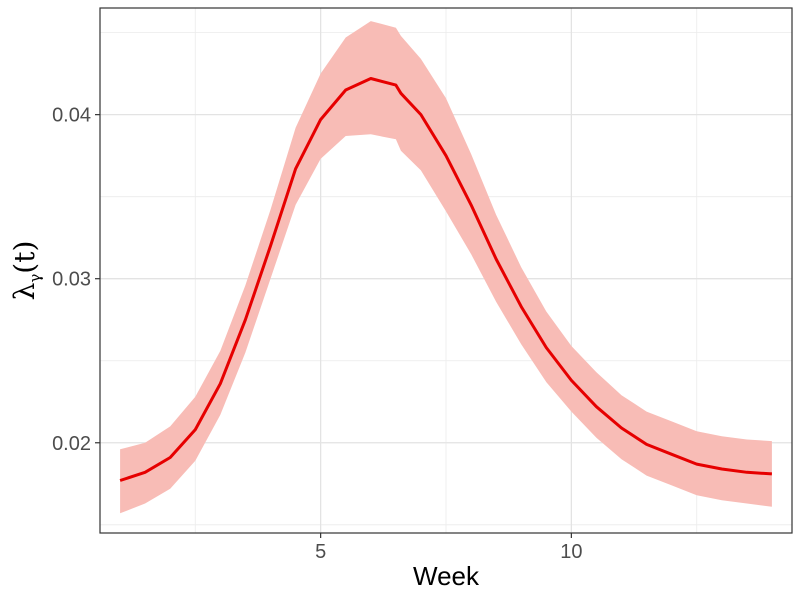 The width and height of the screenshot is (800, 600). I want to click on y-axis-title: λγ(t), so click(26, 271).